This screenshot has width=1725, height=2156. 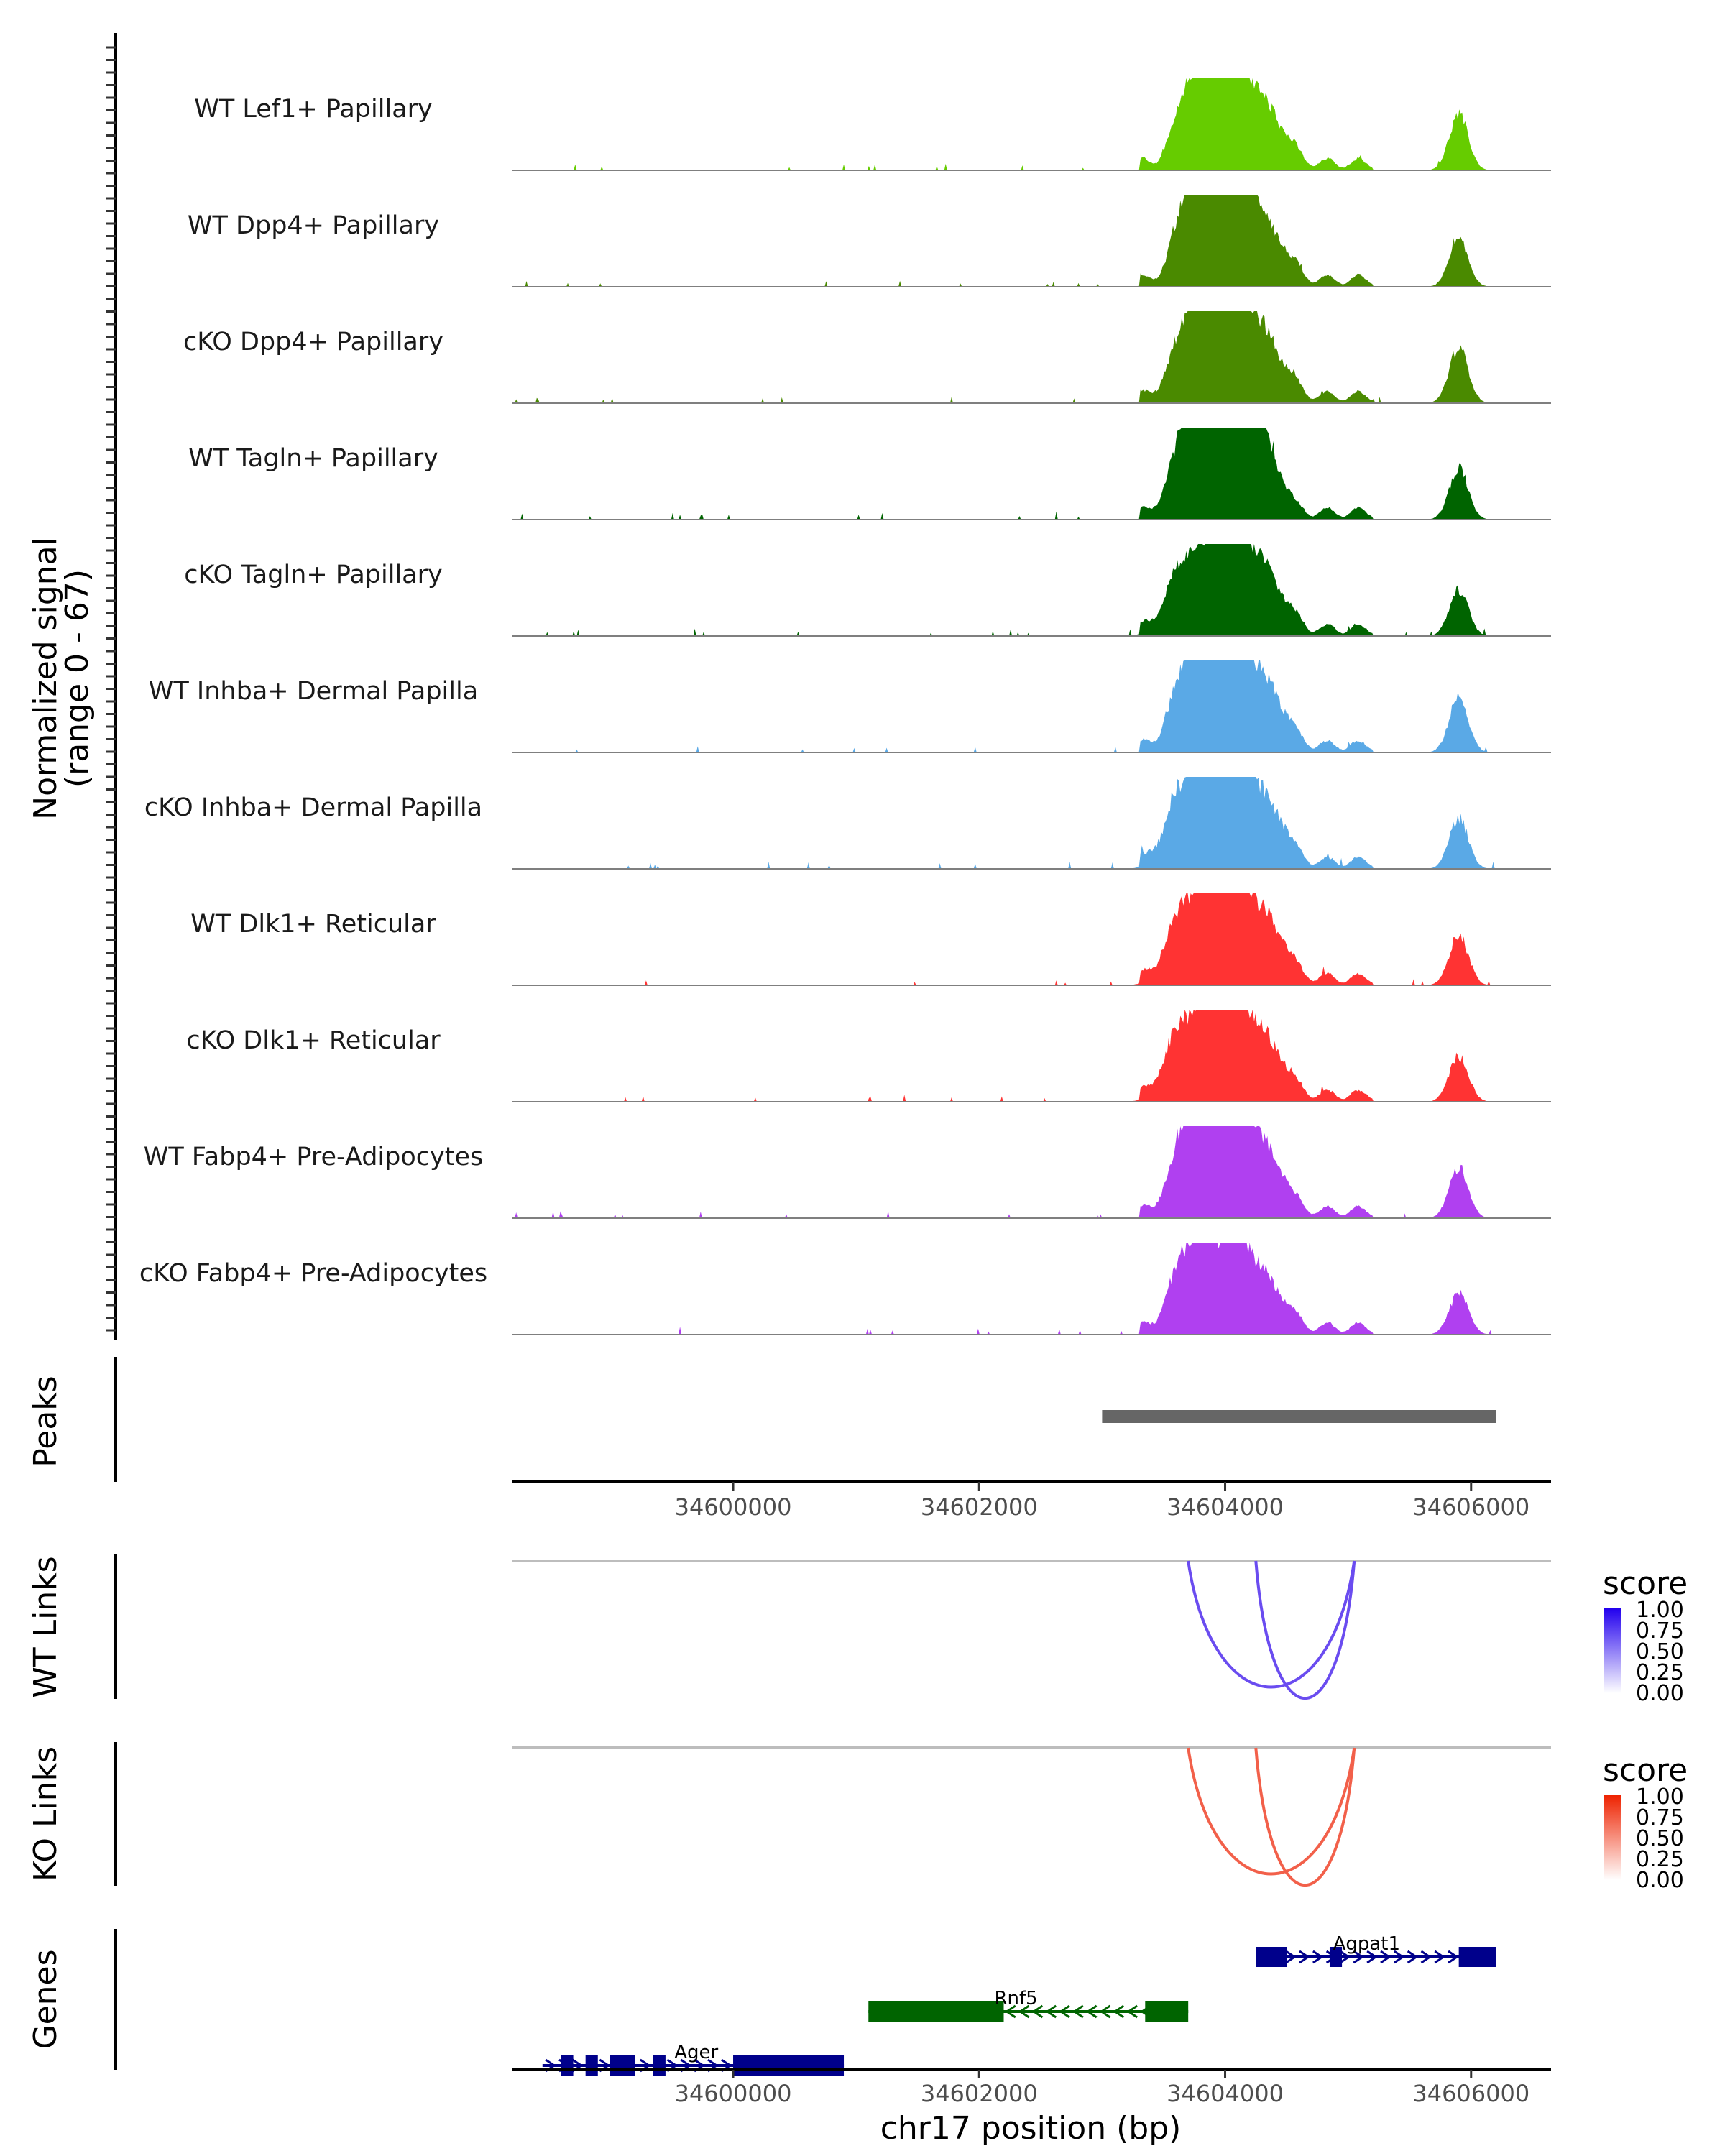 I want to click on coverage-track: WT Inhba+ Dermal Papilla, so click(x=850, y=706).